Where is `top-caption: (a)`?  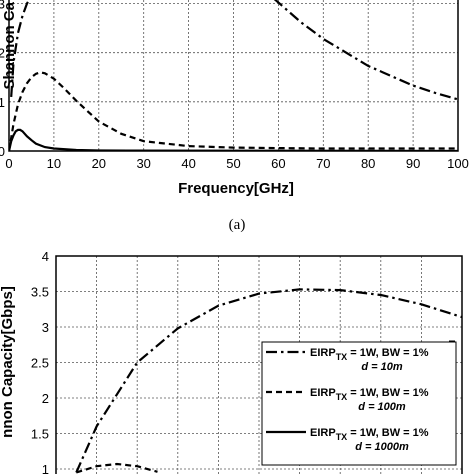
top-caption: (a) is located at coordinates (237, 225).